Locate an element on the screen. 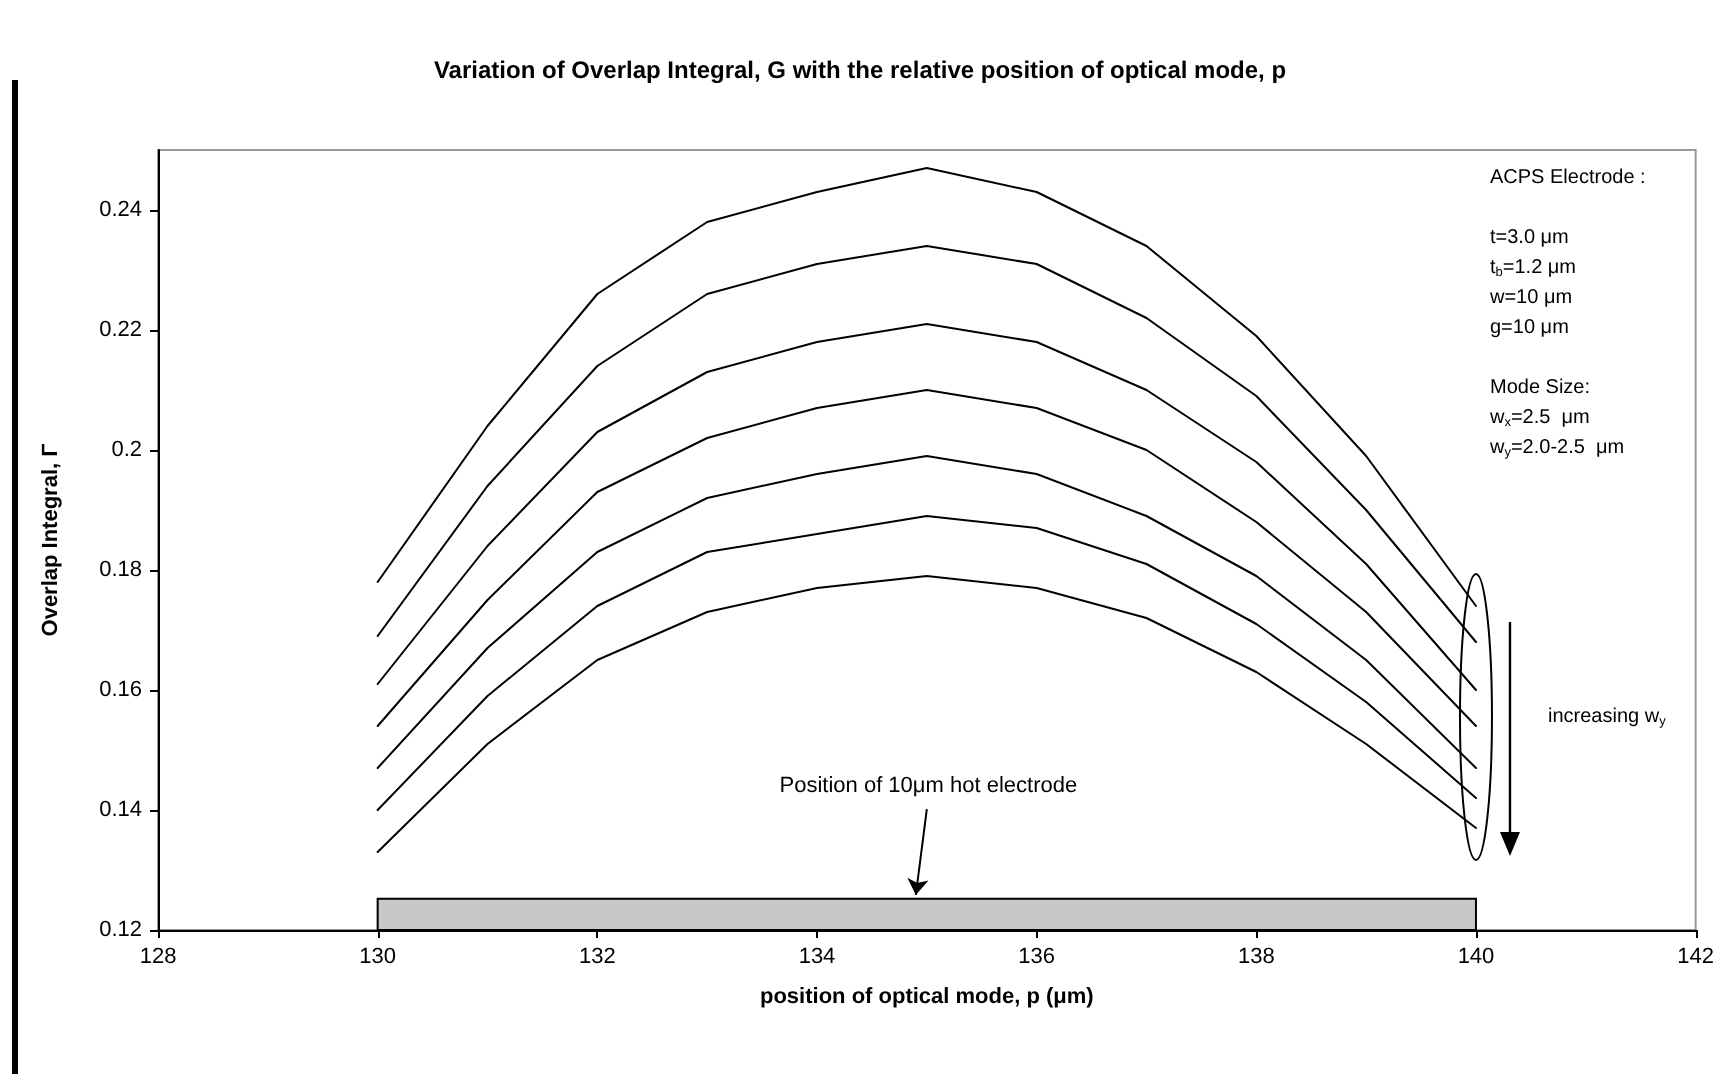 This screenshot has width=1720, height=1074. annotation: ACPS Electrode : is located at coordinates (1568, 178).